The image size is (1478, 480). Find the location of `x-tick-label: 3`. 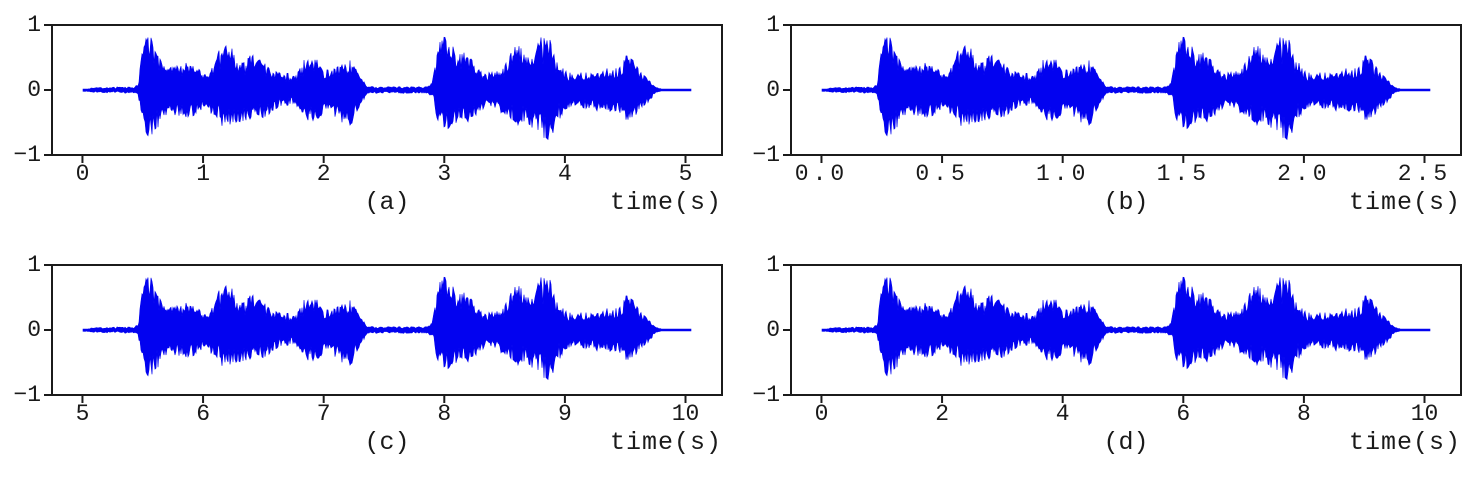

x-tick-label: 3 is located at coordinates (444, 174).